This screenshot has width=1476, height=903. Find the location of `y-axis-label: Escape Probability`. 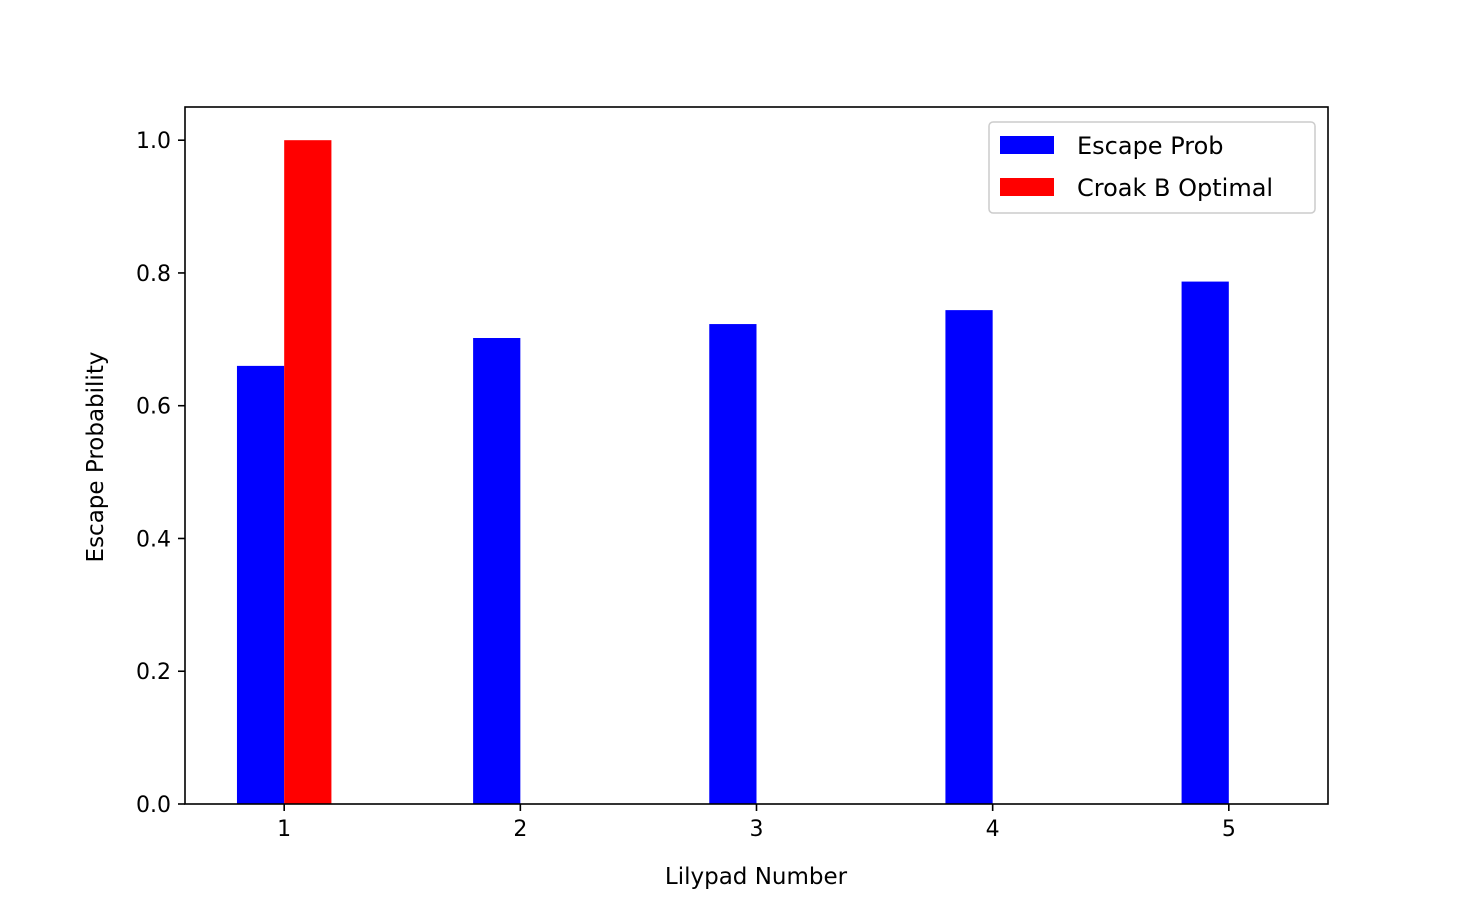

y-axis-label: Escape Probability is located at coordinates (96, 457).